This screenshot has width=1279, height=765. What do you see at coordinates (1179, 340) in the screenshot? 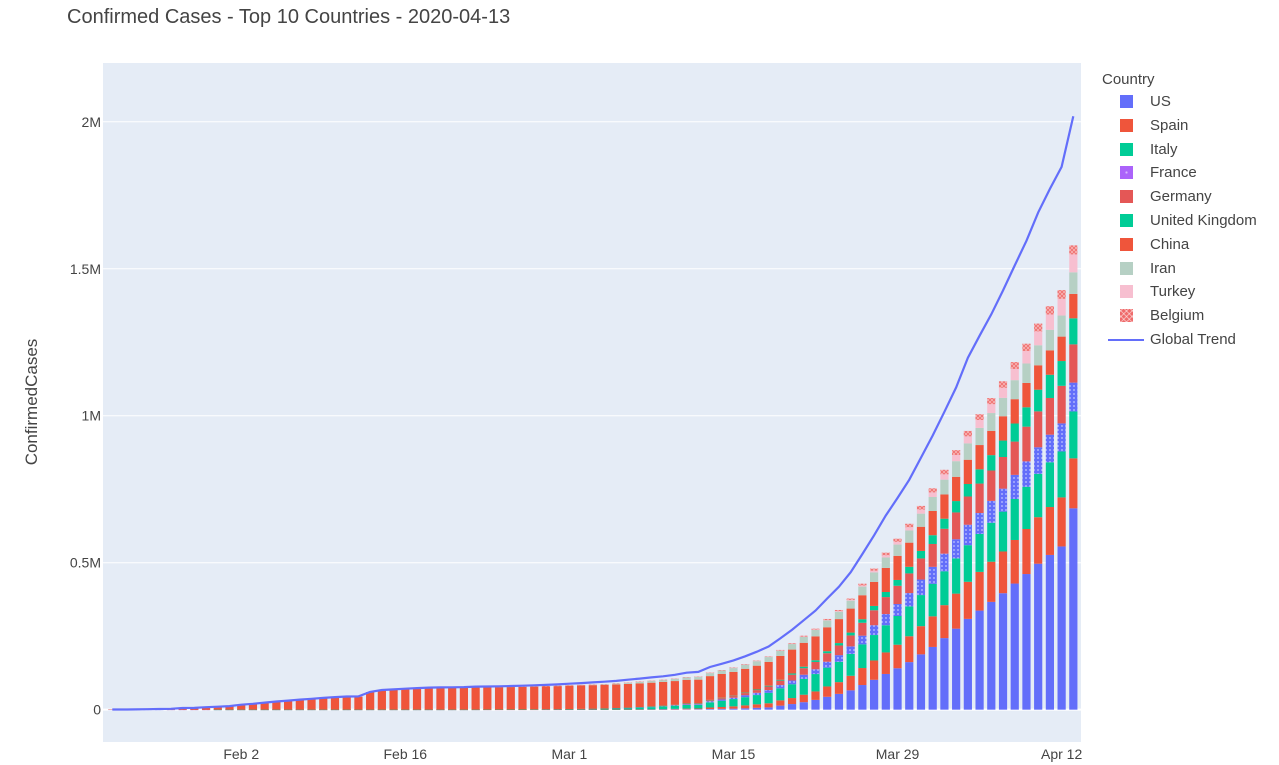
I see `legend-item-global-trend: Global Trend` at bounding box center [1179, 340].